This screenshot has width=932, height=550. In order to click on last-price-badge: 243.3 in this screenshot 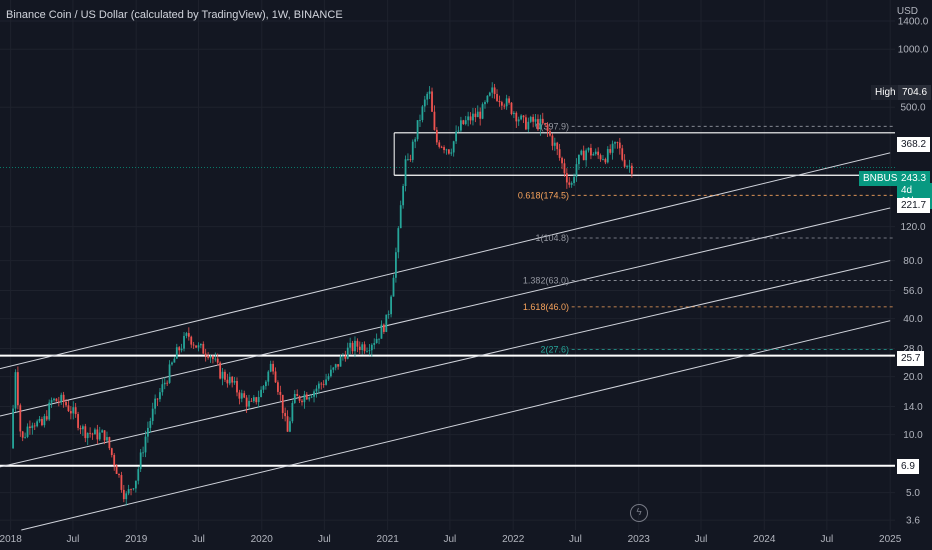, I will do `click(914, 178)`.